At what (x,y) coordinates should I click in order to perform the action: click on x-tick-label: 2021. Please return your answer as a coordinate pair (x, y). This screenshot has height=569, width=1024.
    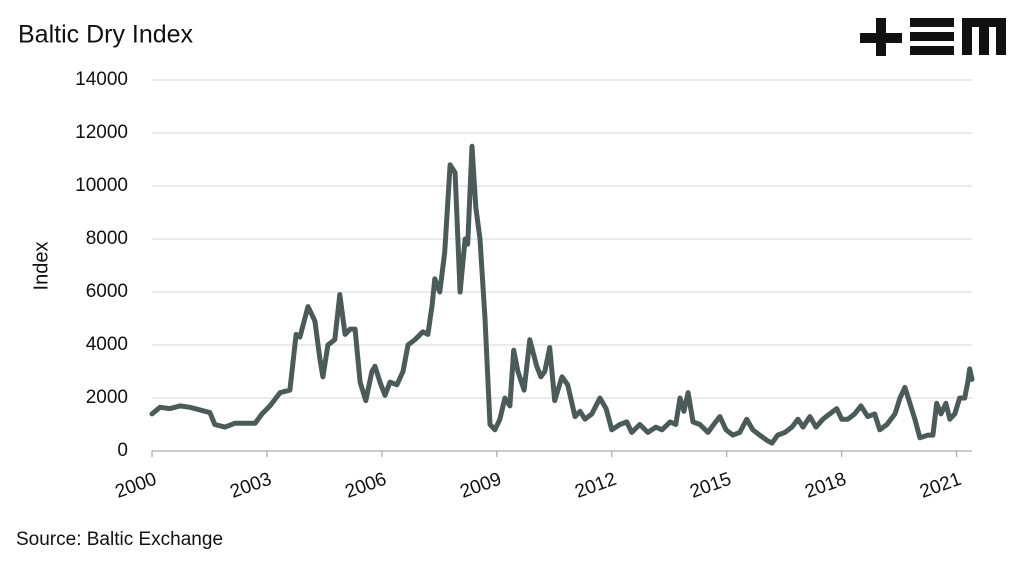
    Looking at the image, I should click on (940, 486).